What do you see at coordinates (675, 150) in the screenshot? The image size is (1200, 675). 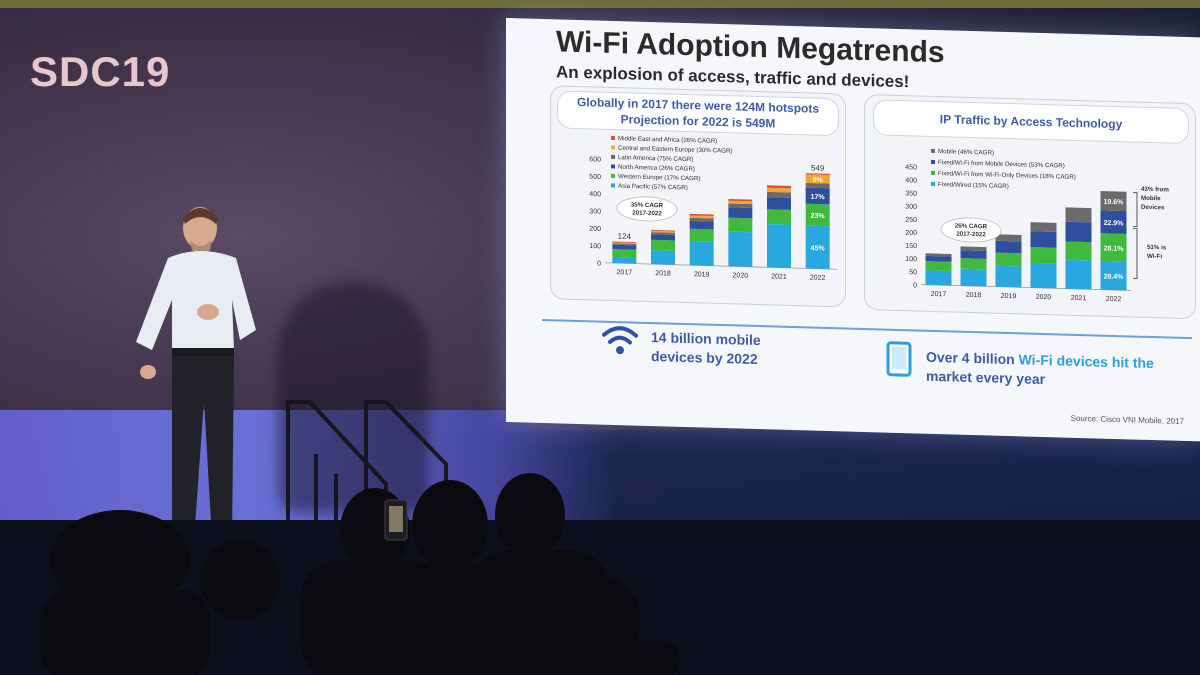 I see `legend-label: Central and Eastern Europe (30% CAGR)` at bounding box center [675, 150].